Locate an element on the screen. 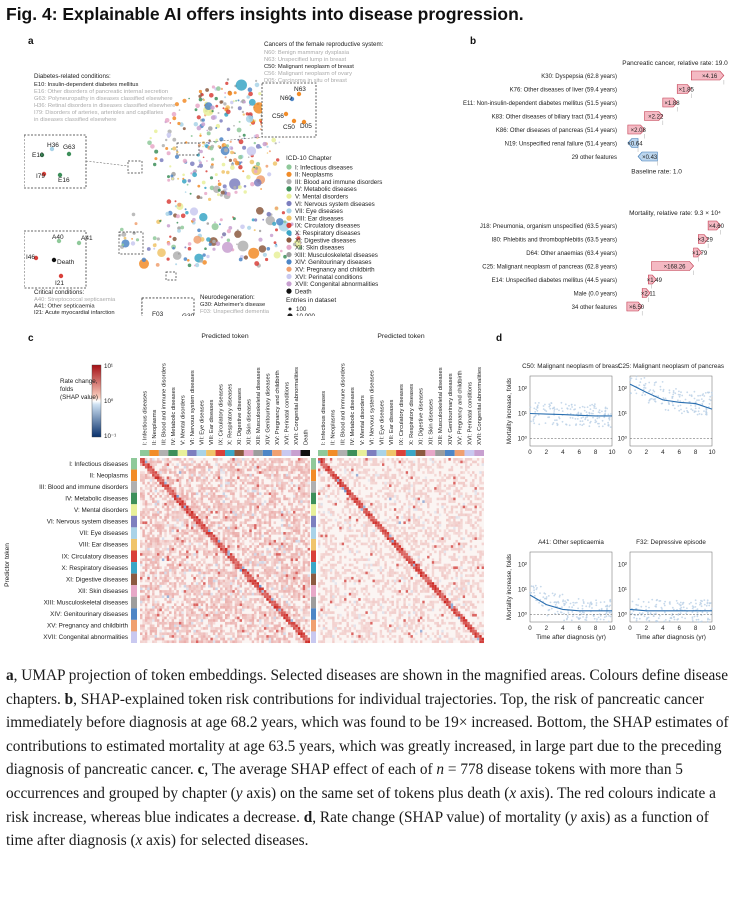 The image size is (737, 915). diabetes-box-point-label: H36 is located at coordinates (53, 145).